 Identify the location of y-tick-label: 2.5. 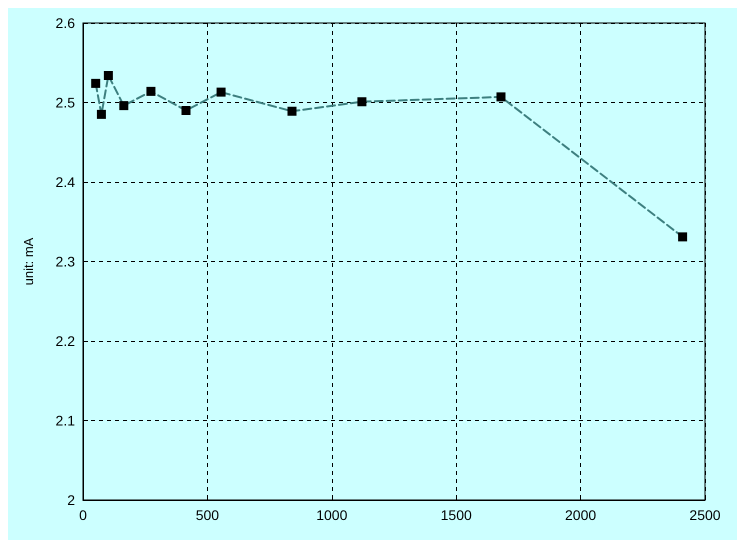
(66, 102).